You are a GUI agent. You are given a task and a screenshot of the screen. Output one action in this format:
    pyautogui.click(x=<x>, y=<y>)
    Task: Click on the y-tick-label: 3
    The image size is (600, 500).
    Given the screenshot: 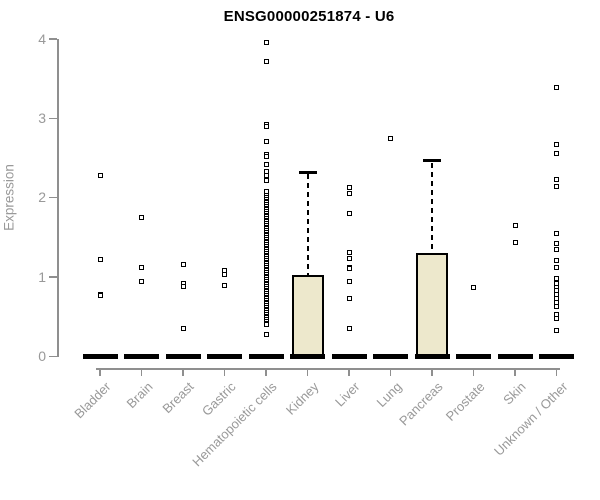 What is the action you would take?
    pyautogui.click(x=42, y=118)
    